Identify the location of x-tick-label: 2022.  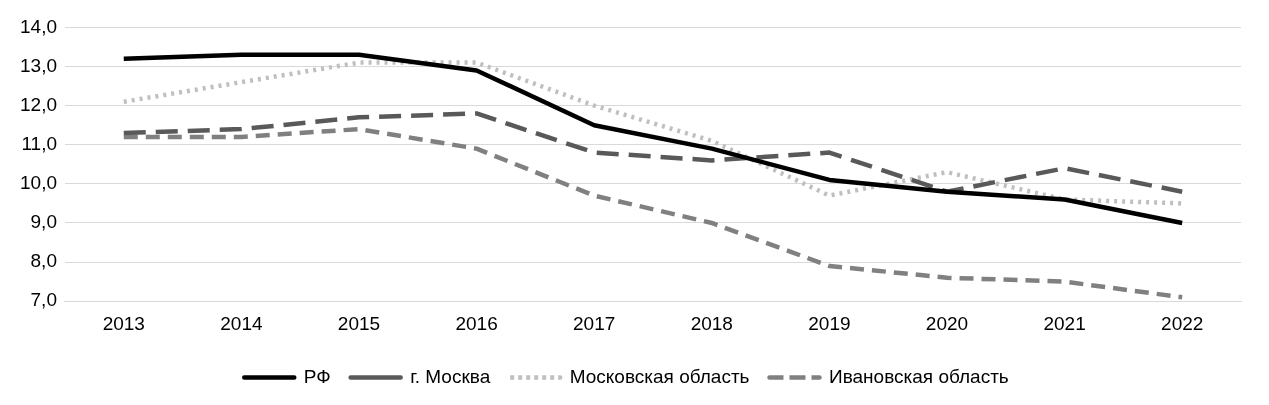
(1182, 323).